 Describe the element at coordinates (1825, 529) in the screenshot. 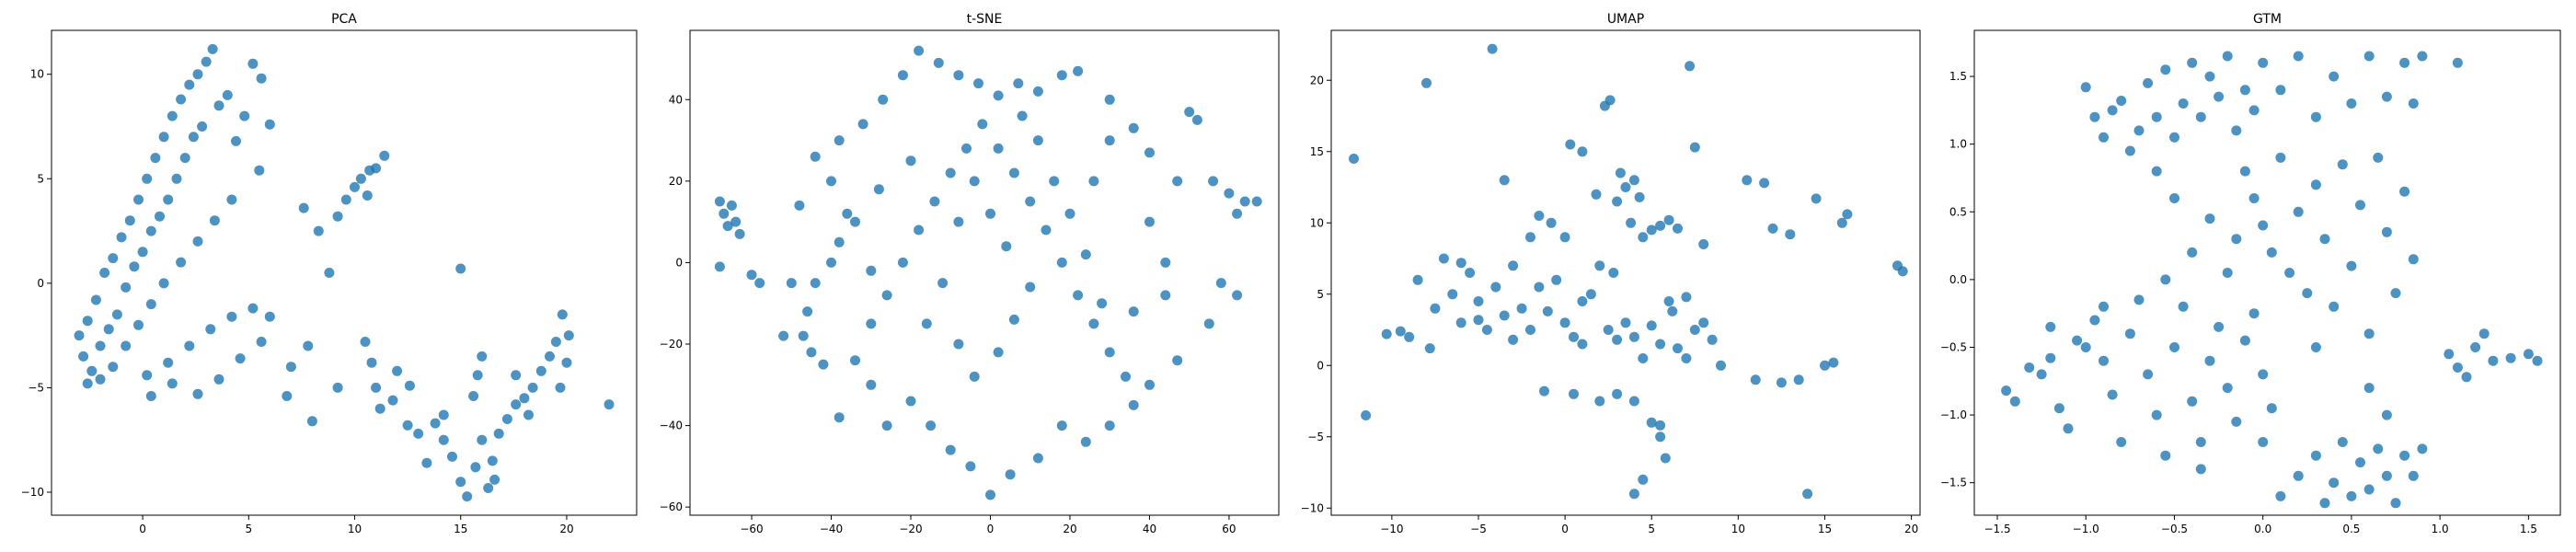

I see `x-tick-label: 15` at that location.